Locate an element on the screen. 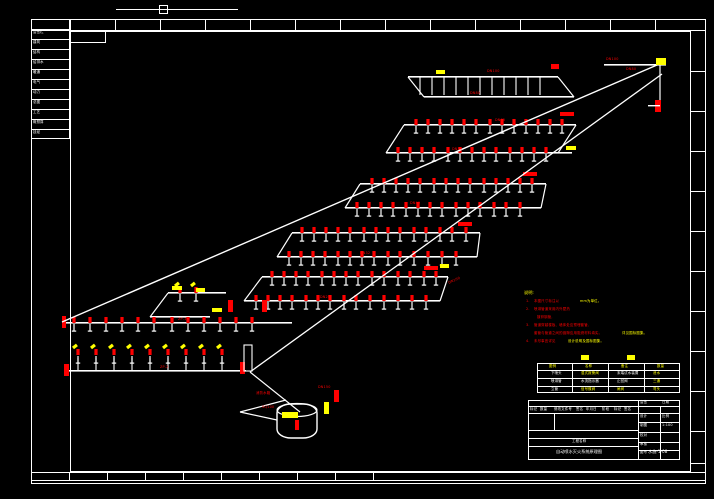 The height and width of the screenshot is (499, 714). note-number: 3. is located at coordinates (528, 325).